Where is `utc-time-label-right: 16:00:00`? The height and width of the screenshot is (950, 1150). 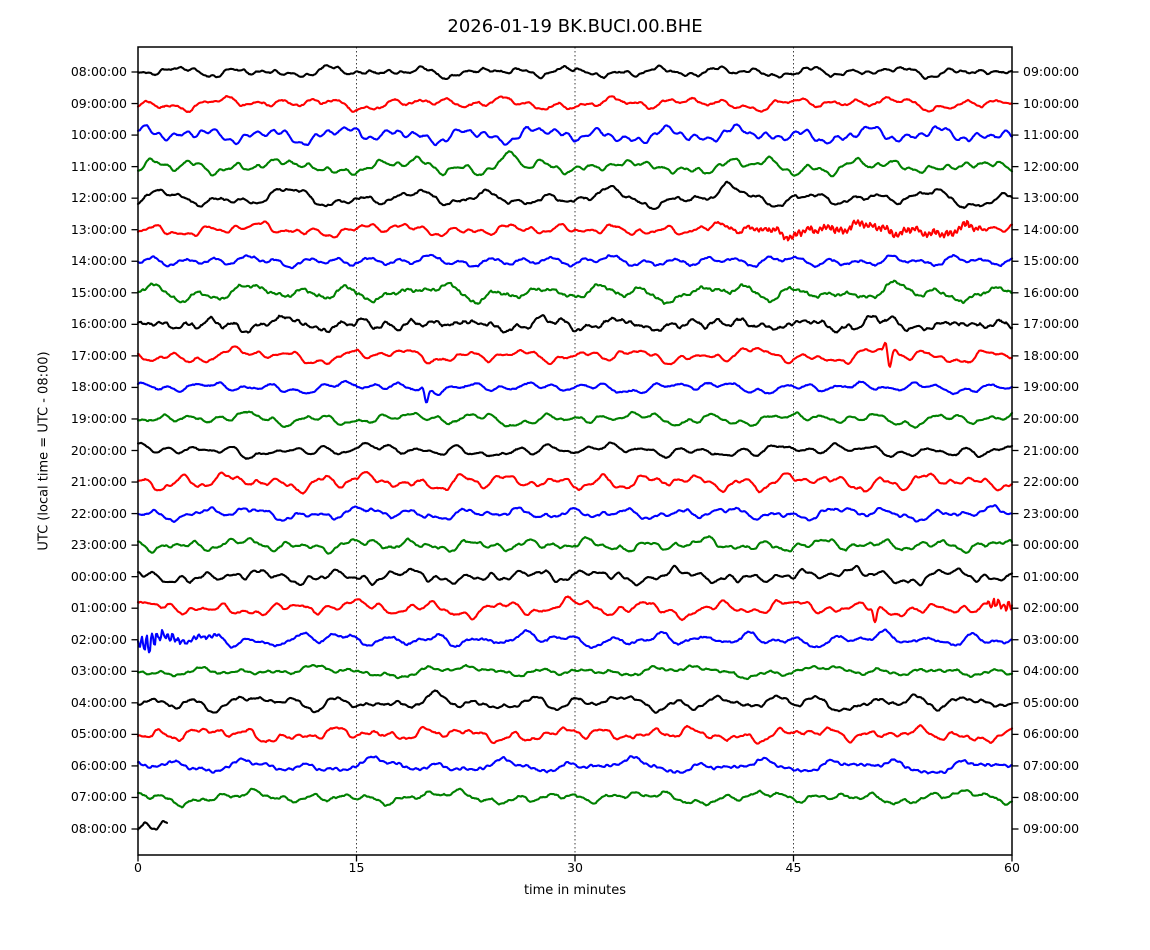 utc-time-label-right: 16:00:00 is located at coordinates (1051, 292).